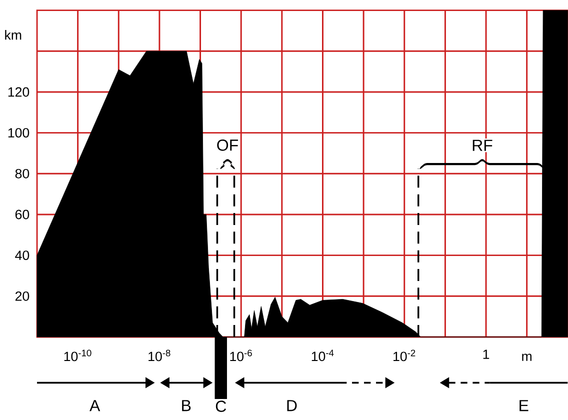 The image size is (568, 420). Describe the element at coordinates (221, 406) in the screenshot. I see `text: C` at that location.